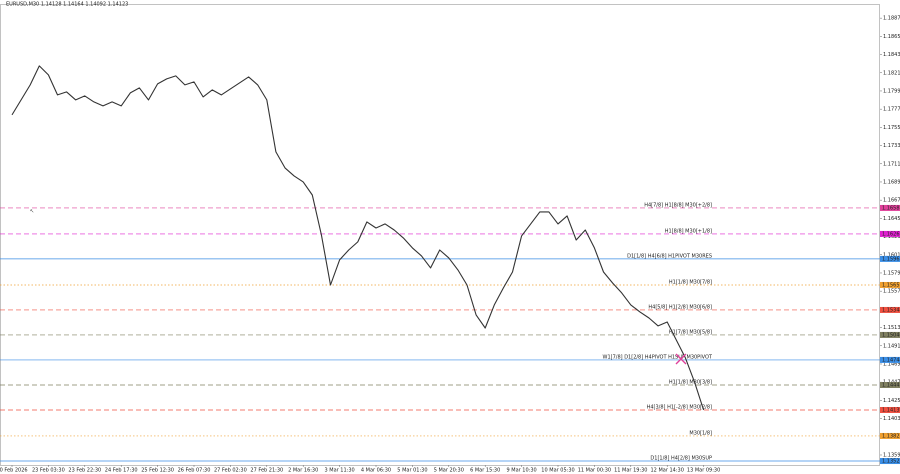 This screenshot has height=474, width=900. What do you see at coordinates (557, 471) in the screenshot?
I see `x-tick-label: 10 Mar 05:30` at bounding box center [557, 471].